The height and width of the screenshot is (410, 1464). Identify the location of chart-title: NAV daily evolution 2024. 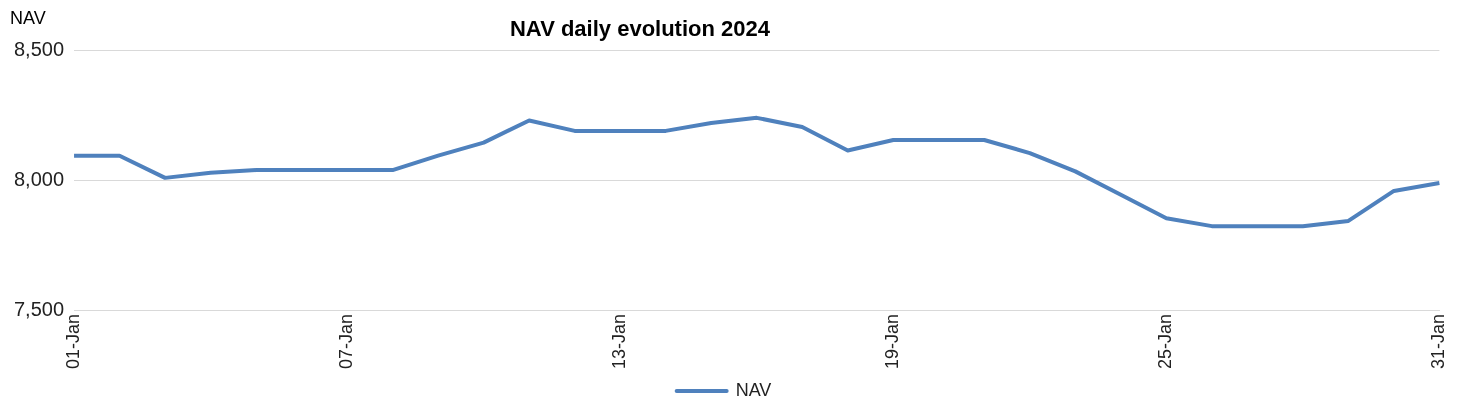
(640, 29).